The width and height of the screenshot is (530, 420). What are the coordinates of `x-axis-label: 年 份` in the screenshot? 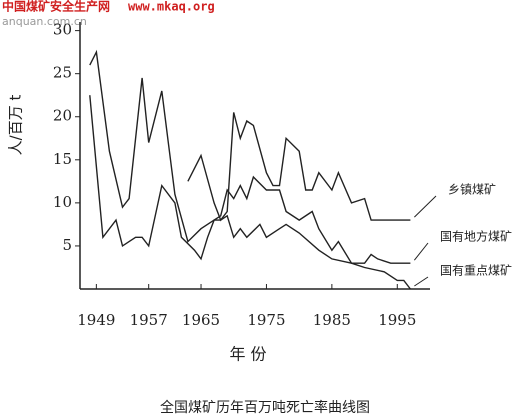 It's located at (247, 354).